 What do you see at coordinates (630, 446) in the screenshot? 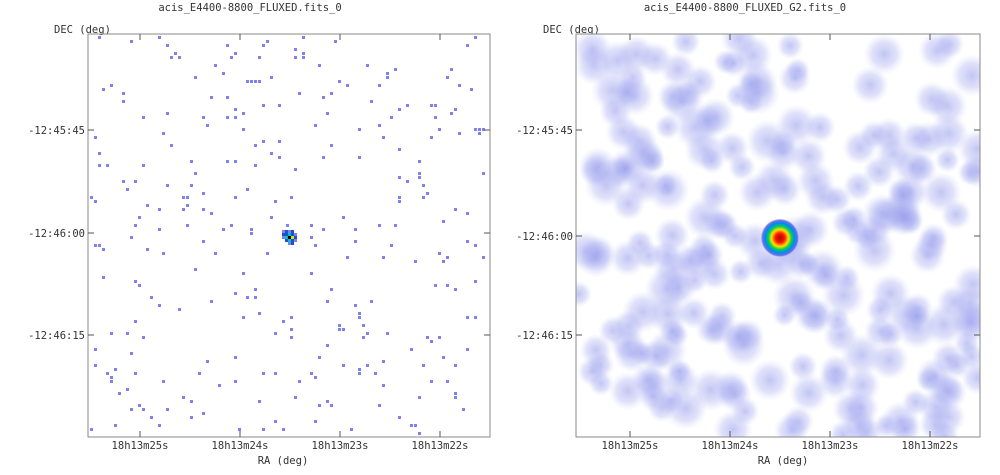
I see `x-tick-label: 18h13m25s` at bounding box center [630, 446].